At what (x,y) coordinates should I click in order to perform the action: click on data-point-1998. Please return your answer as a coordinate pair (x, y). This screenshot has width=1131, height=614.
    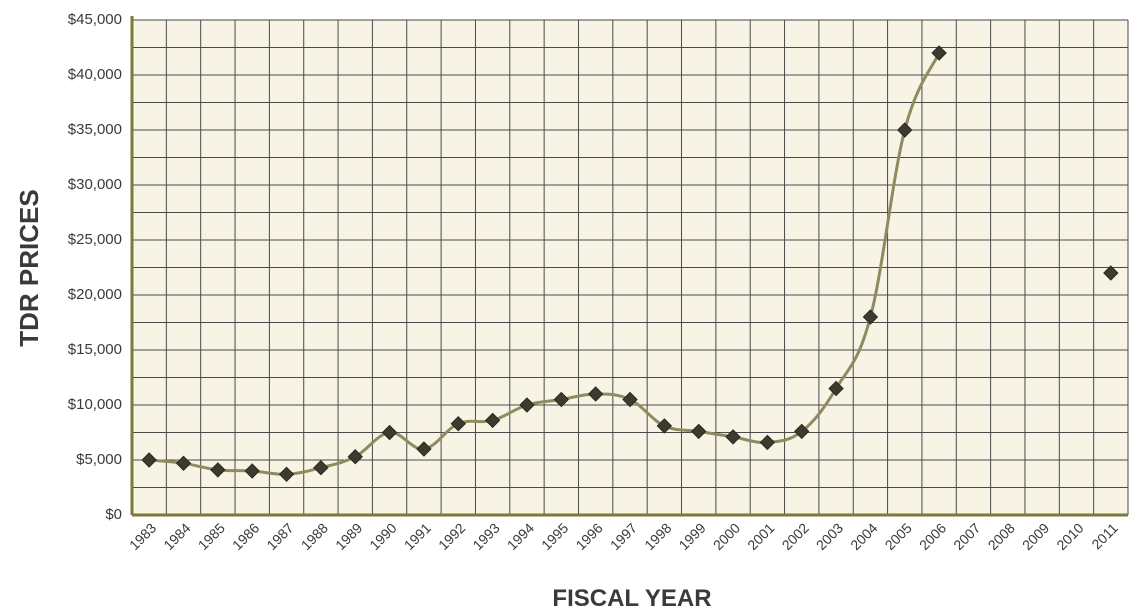
    Looking at the image, I should click on (664, 426).